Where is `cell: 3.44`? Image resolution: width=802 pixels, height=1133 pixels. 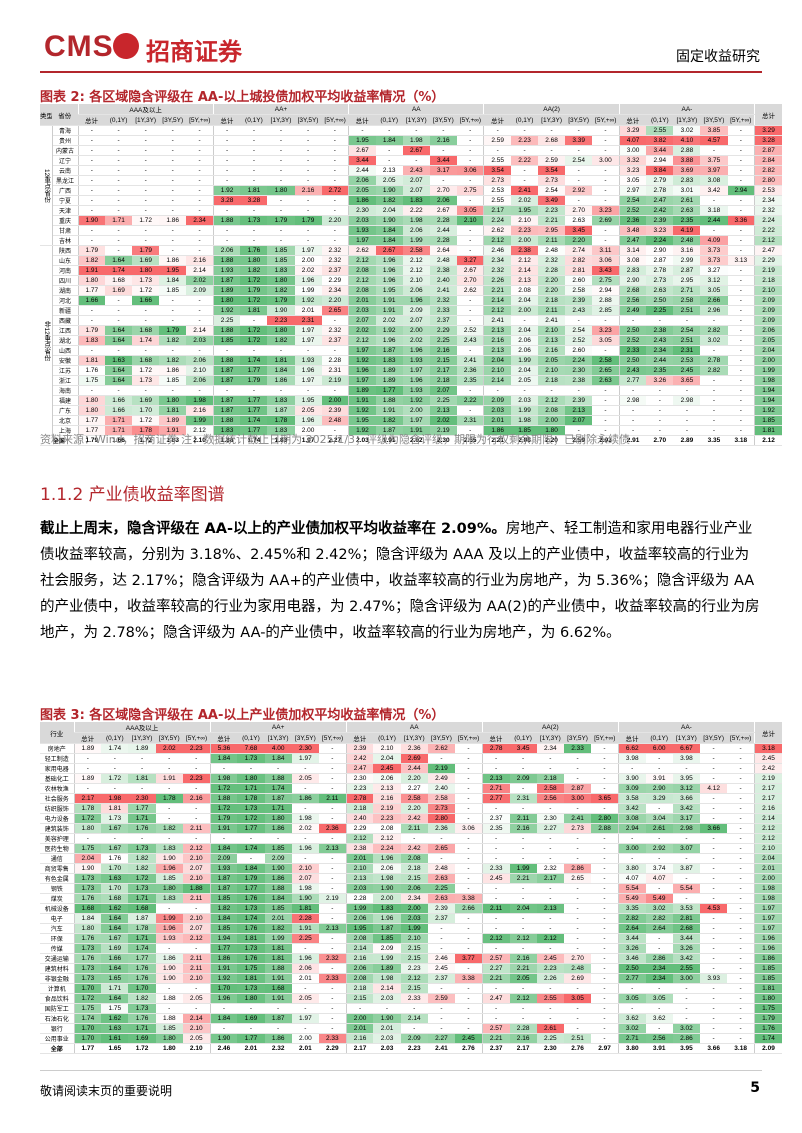 cell: 3.44 is located at coordinates (631, 938).